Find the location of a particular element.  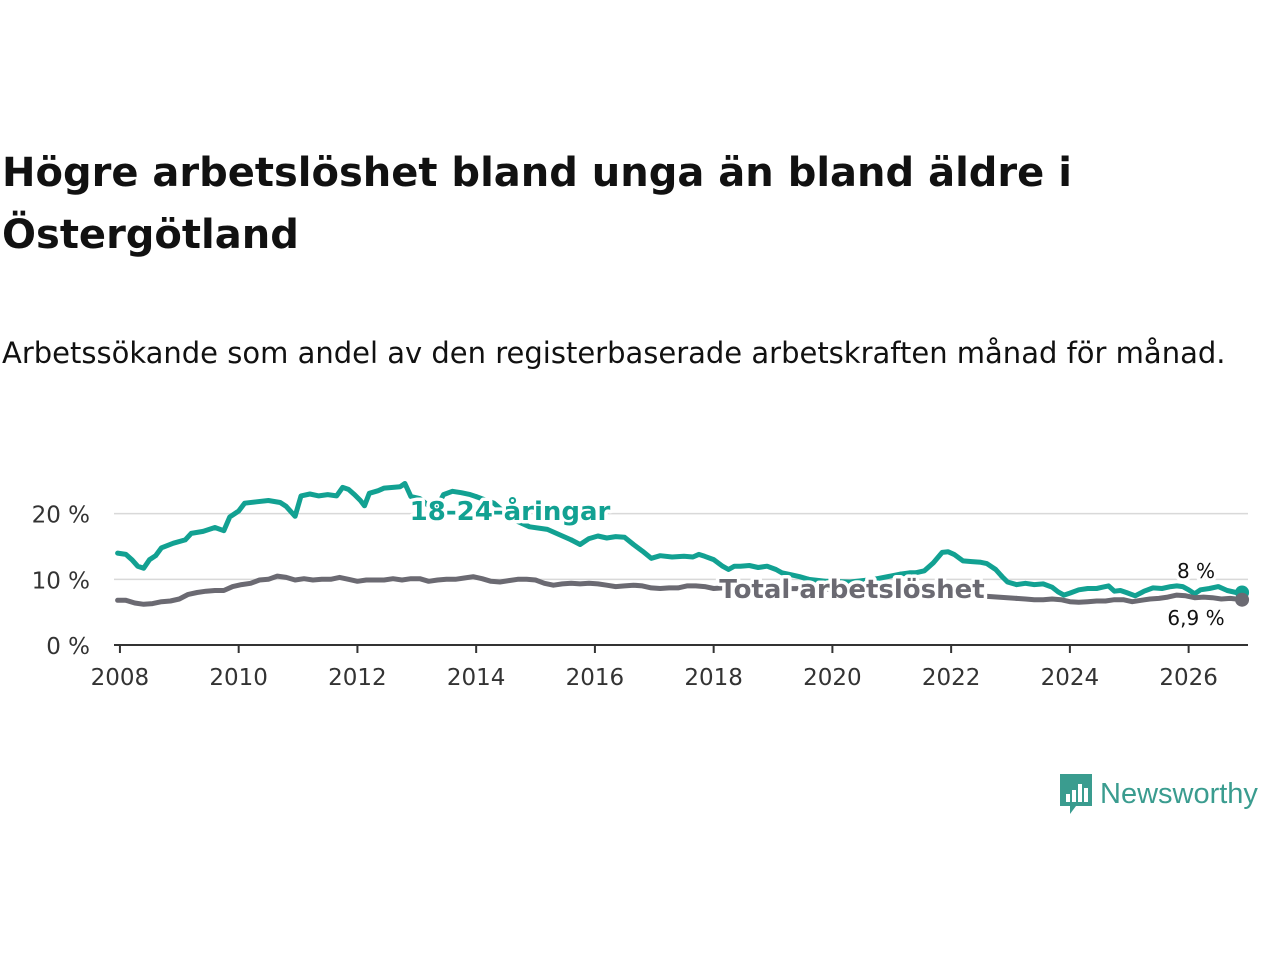

x-tick-label: 2018 is located at coordinates (713, 678).